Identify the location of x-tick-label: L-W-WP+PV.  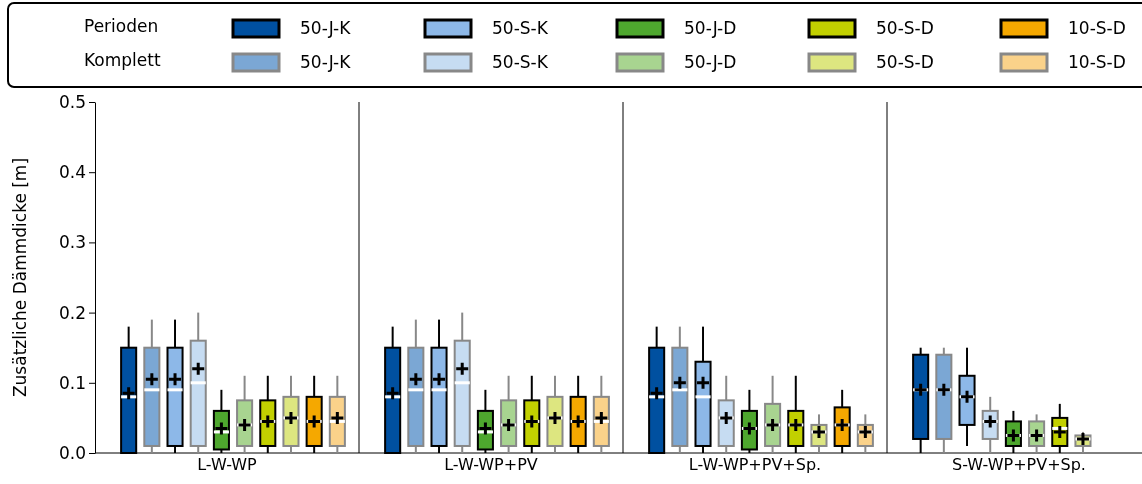
(491, 465).